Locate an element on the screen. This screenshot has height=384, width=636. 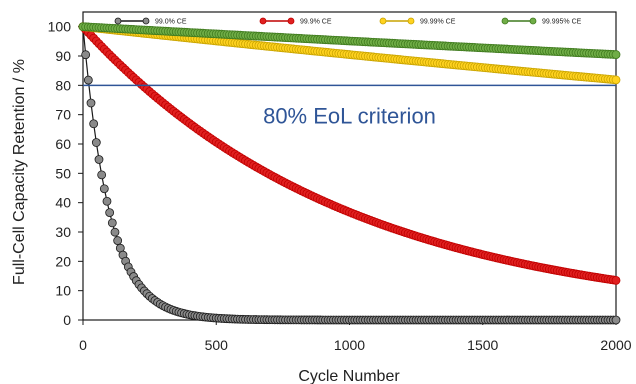
y-tick-label: 100 is located at coordinates (60, 27).